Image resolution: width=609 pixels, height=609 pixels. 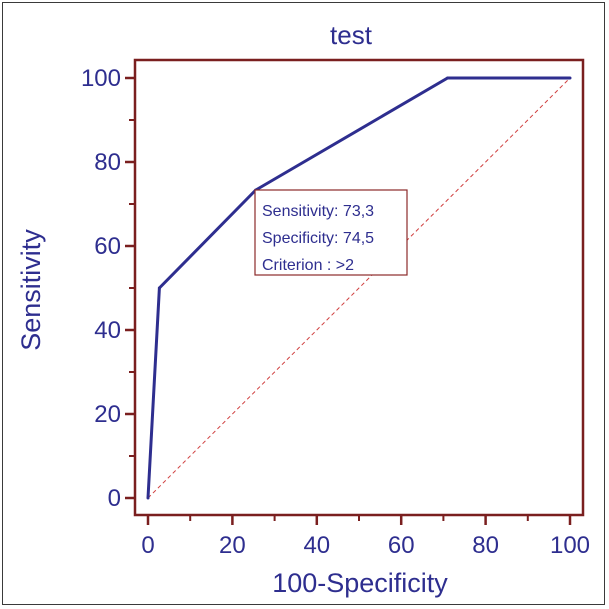 I want to click on x-tick-label: 100, so click(x=570, y=545).